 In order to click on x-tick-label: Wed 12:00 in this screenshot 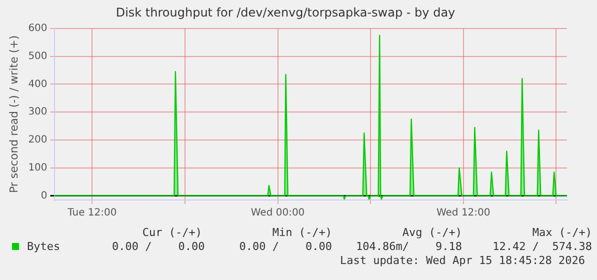, I will do `click(463, 213)`.